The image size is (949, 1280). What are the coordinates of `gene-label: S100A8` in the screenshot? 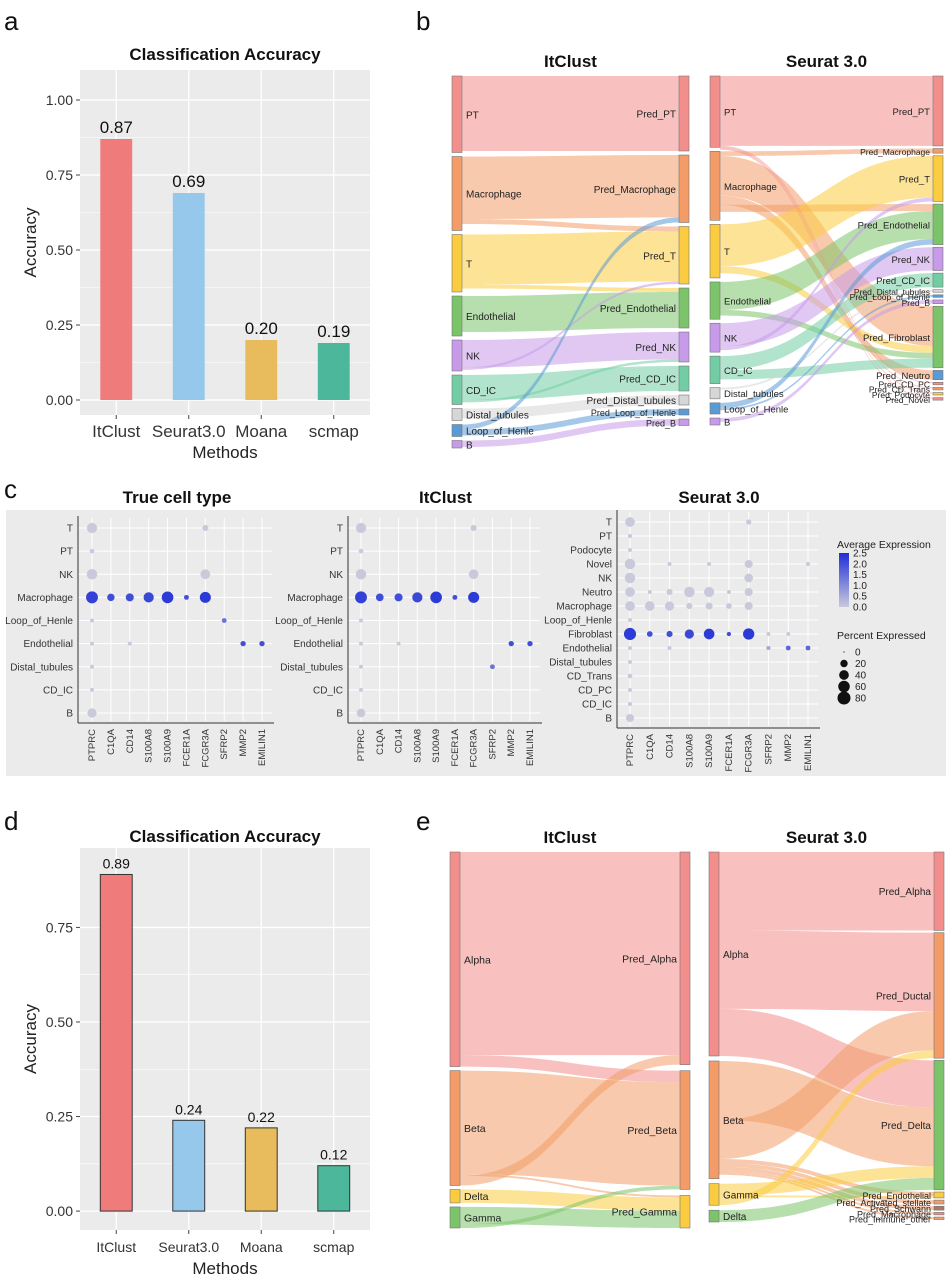 It's located at (417, 746).